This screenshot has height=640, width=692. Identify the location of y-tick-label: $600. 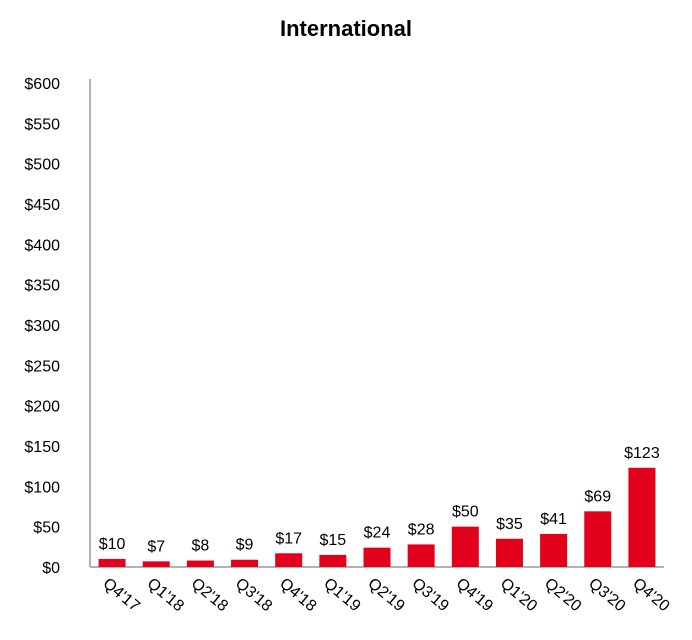
(42, 84).